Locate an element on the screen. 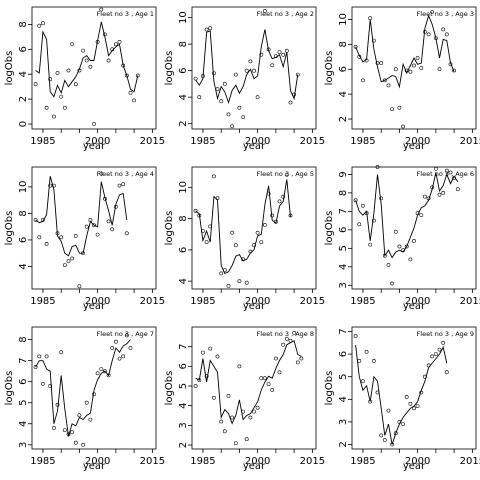 This screenshot has height=480, width=480. y-axis-label: logObs is located at coordinates (169, 228).